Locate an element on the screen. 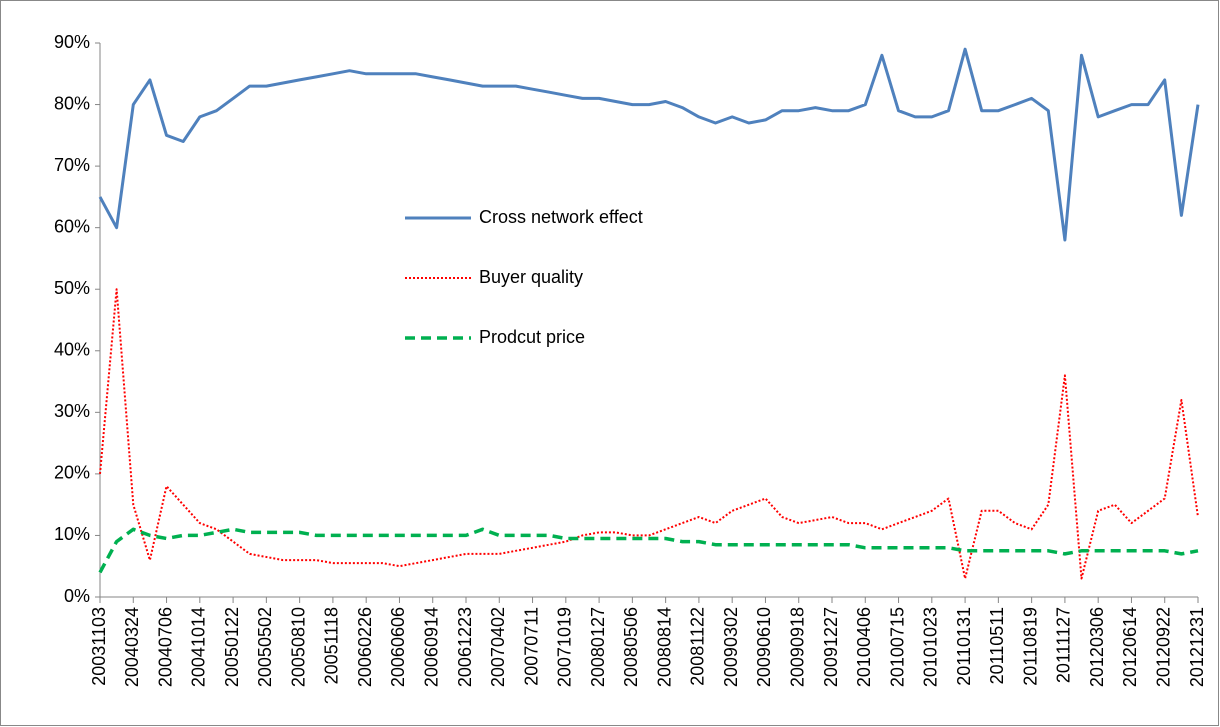  x-tick-label: 20040706 is located at coordinates (165, 647).